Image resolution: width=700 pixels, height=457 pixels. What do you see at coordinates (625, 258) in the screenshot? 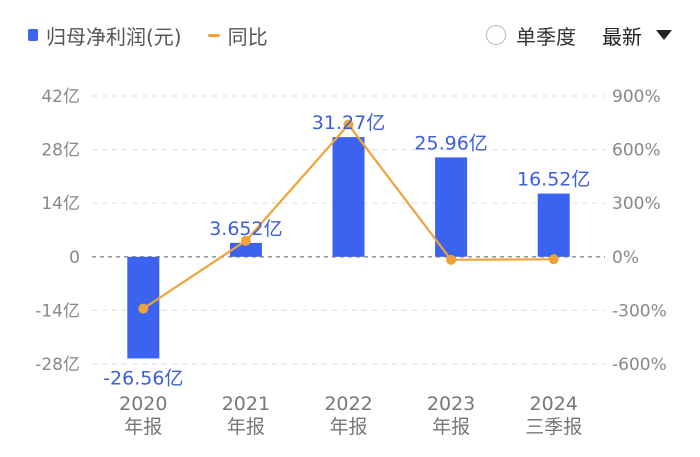
I see `y-right-tick-label: 0%` at bounding box center [625, 258].